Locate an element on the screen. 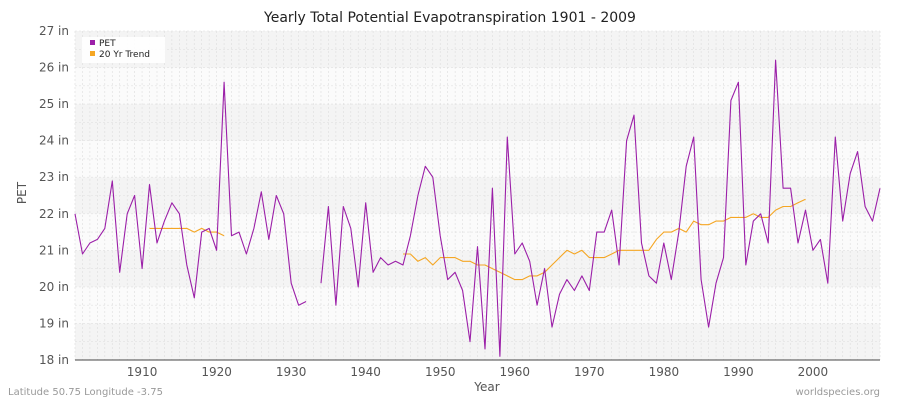 The image size is (900, 400). y-tick-label: 19 in is located at coordinates (54, 323).